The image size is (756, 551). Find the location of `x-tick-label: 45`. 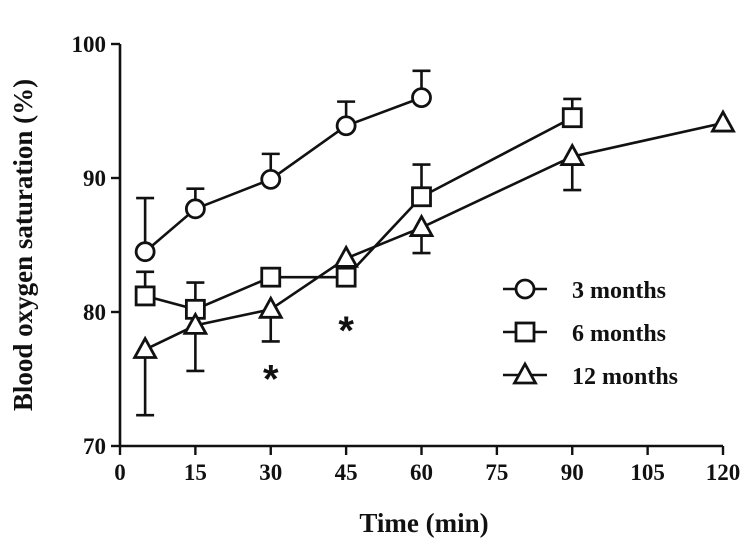

x-tick-label: 45 is located at coordinates (346, 472).